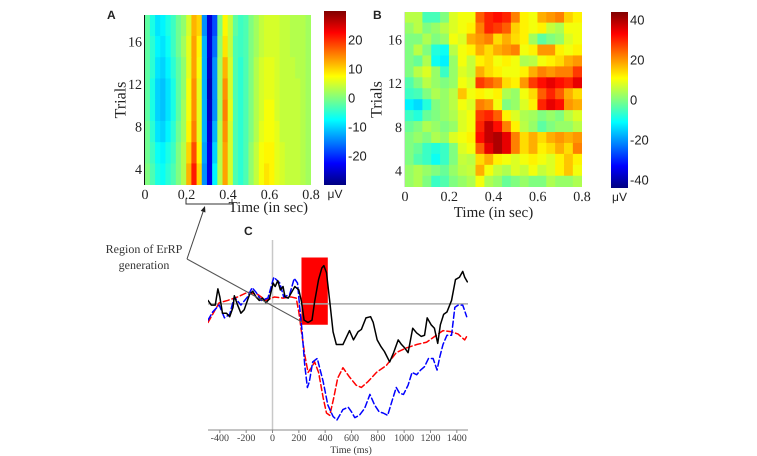  Describe the element at coordinates (377, 15) in the screenshot. I see `chart-title: B` at that location.